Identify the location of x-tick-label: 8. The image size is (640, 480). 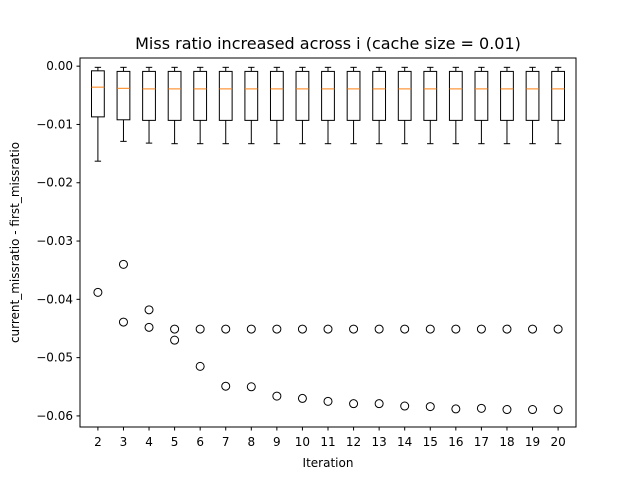
(251, 442).